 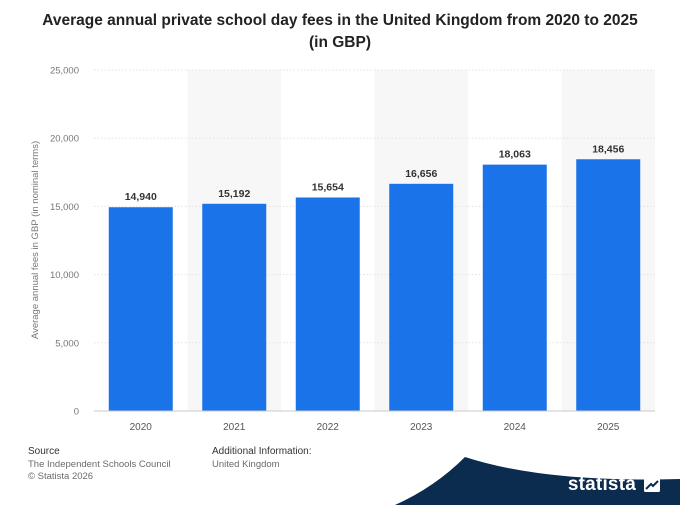 What do you see at coordinates (608, 149) in the screenshot?
I see `data-label-2025: 18,456` at bounding box center [608, 149].